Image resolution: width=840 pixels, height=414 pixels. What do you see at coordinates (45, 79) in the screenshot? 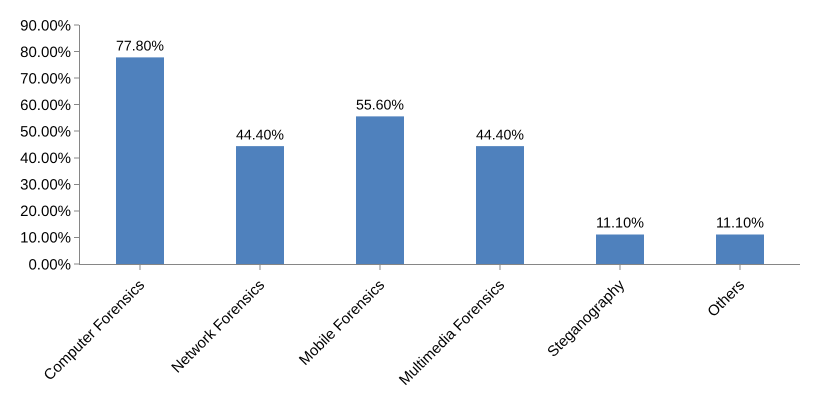
I see `y-tick-label: 70.00%` at bounding box center [45, 79].